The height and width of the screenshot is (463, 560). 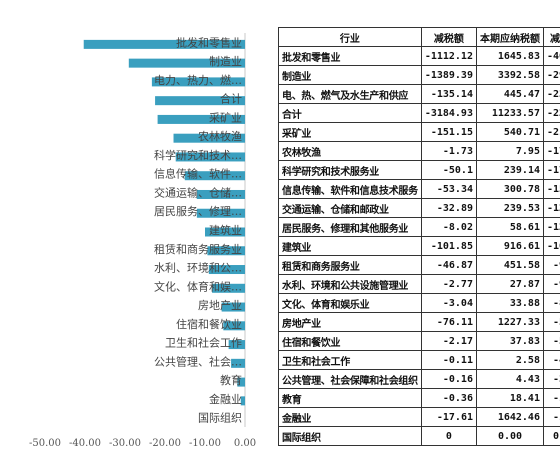 What do you see at coordinates (350, 227) in the screenshot?
I see `cell-industry: 居民服务、修理和其他服务业` at bounding box center [350, 227].